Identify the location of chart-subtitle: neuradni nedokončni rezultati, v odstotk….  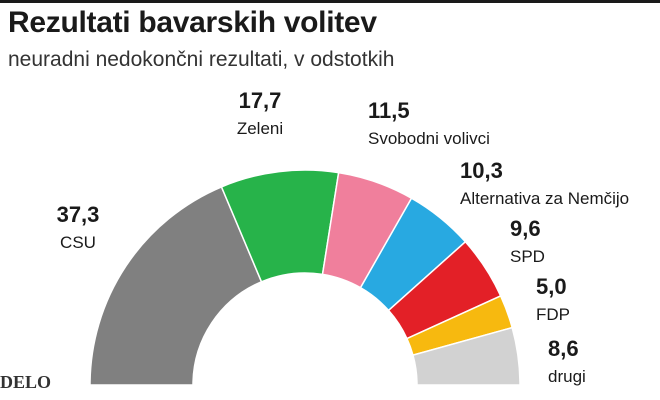
(201, 59).